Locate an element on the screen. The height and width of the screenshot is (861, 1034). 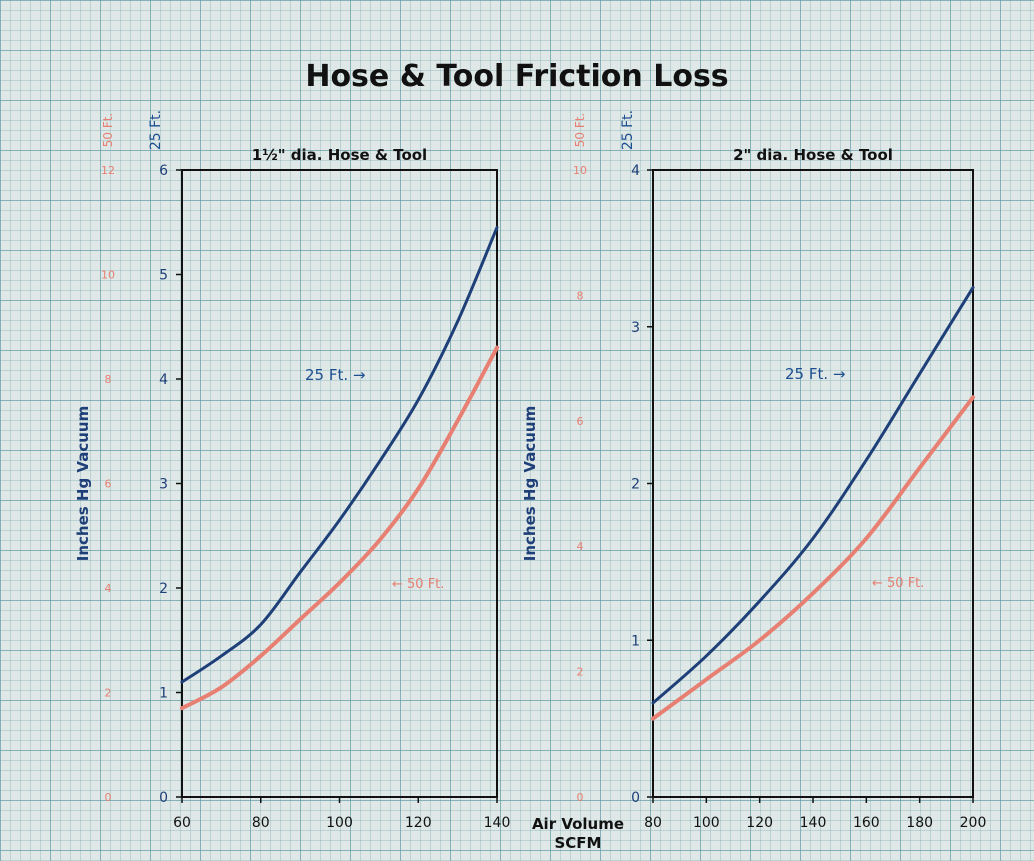
y-tick-label: 6 is located at coordinates (163, 171).